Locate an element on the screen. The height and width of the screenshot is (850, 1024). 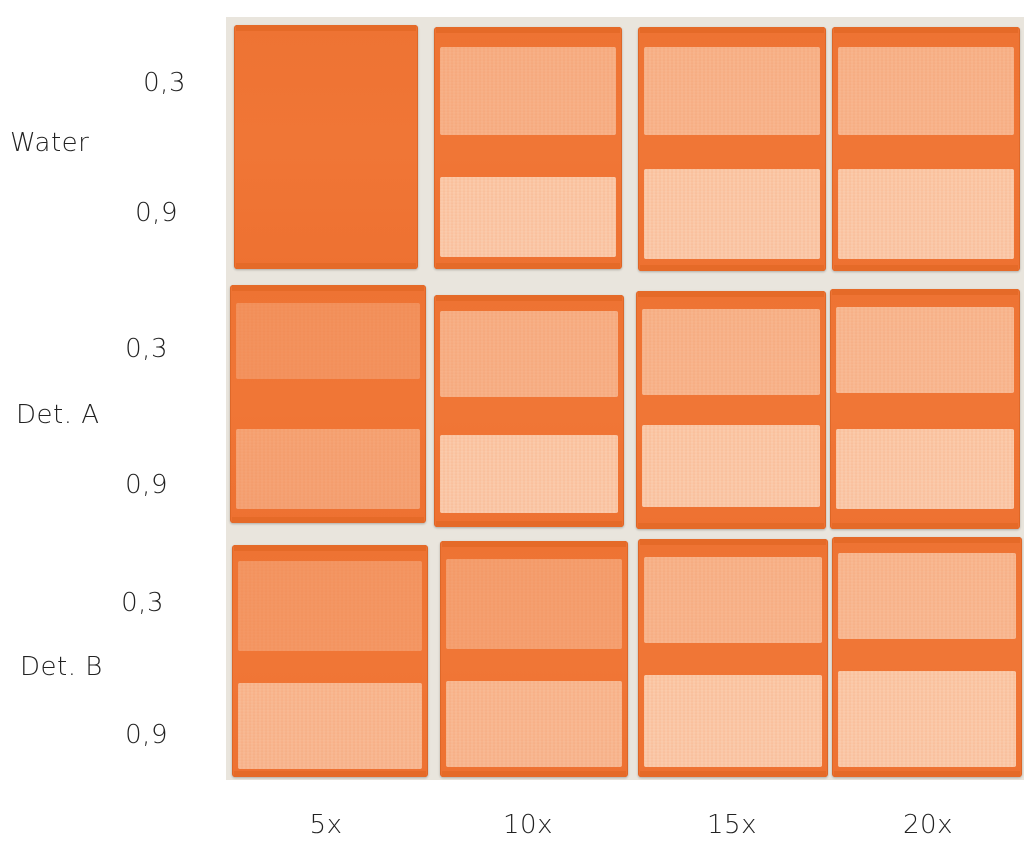
column-labels: 5x 10x 15x 20x is located at coordinates (625, 820).